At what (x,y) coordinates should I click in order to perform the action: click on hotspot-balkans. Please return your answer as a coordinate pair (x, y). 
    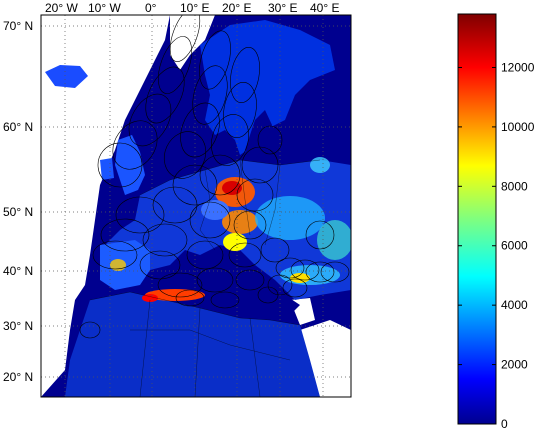
    Looking at the image, I should click on (235, 242).